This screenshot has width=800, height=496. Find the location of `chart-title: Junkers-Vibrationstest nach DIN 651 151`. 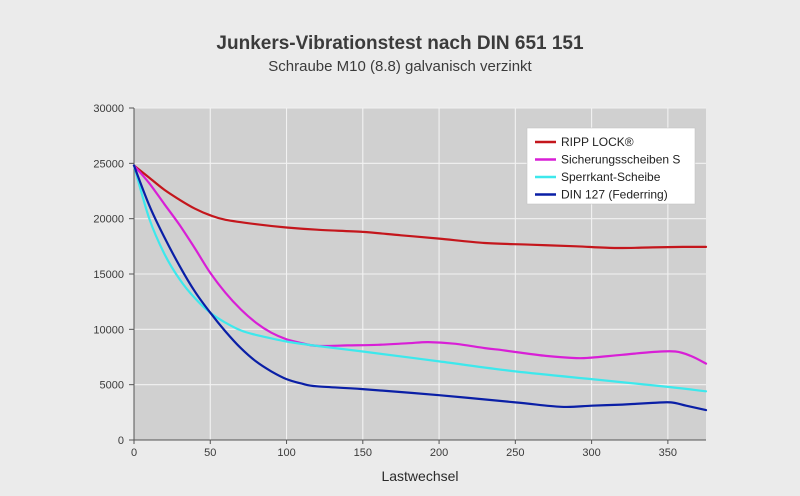

chart-title: Junkers-Vibrationstest nach DIN 651 151 is located at coordinates (400, 43).